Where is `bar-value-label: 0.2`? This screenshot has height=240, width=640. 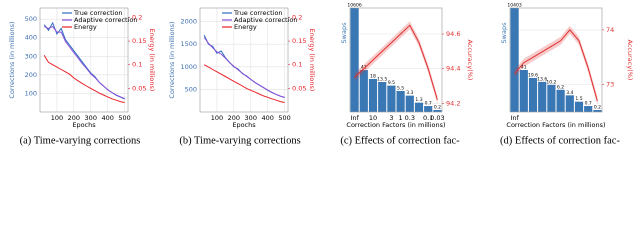 bar-value-label: 0.2 is located at coordinates (597, 107).